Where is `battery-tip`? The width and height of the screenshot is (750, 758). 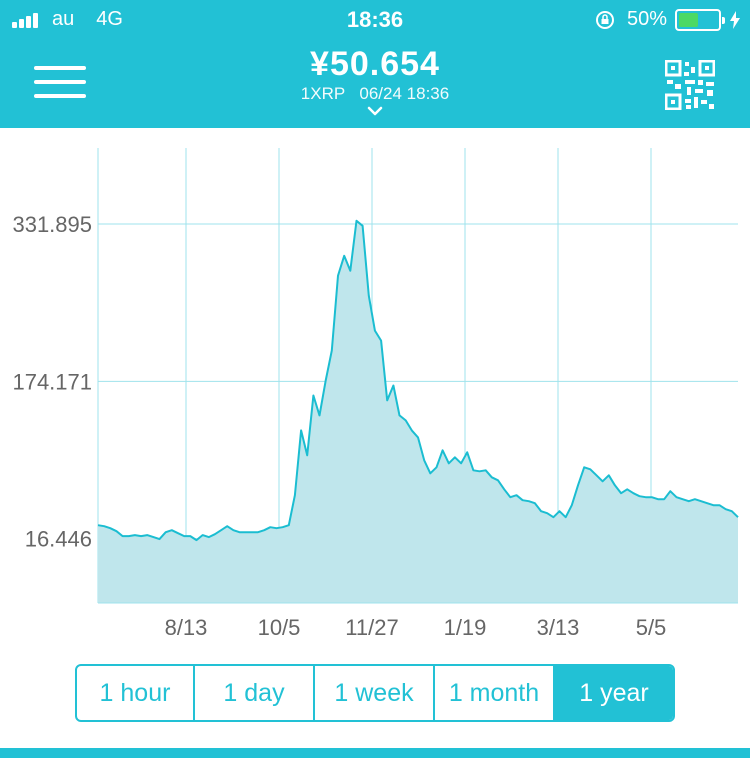
battery-tip is located at coordinates (723, 20).